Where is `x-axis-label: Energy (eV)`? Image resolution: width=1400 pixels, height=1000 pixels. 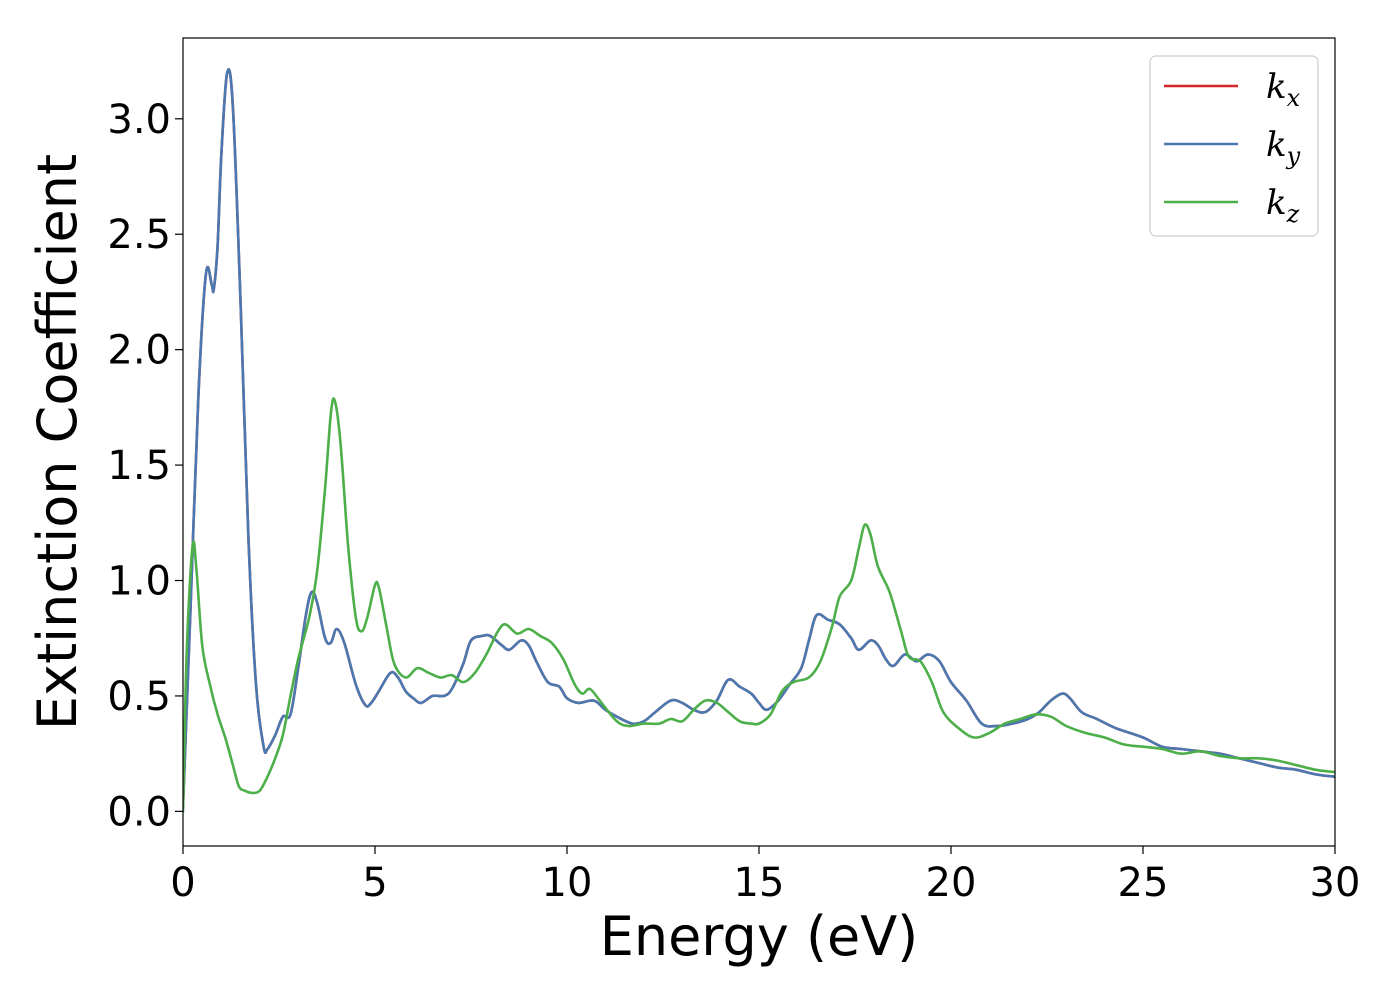
x-axis-label: Energy (eV) is located at coordinates (759, 936).